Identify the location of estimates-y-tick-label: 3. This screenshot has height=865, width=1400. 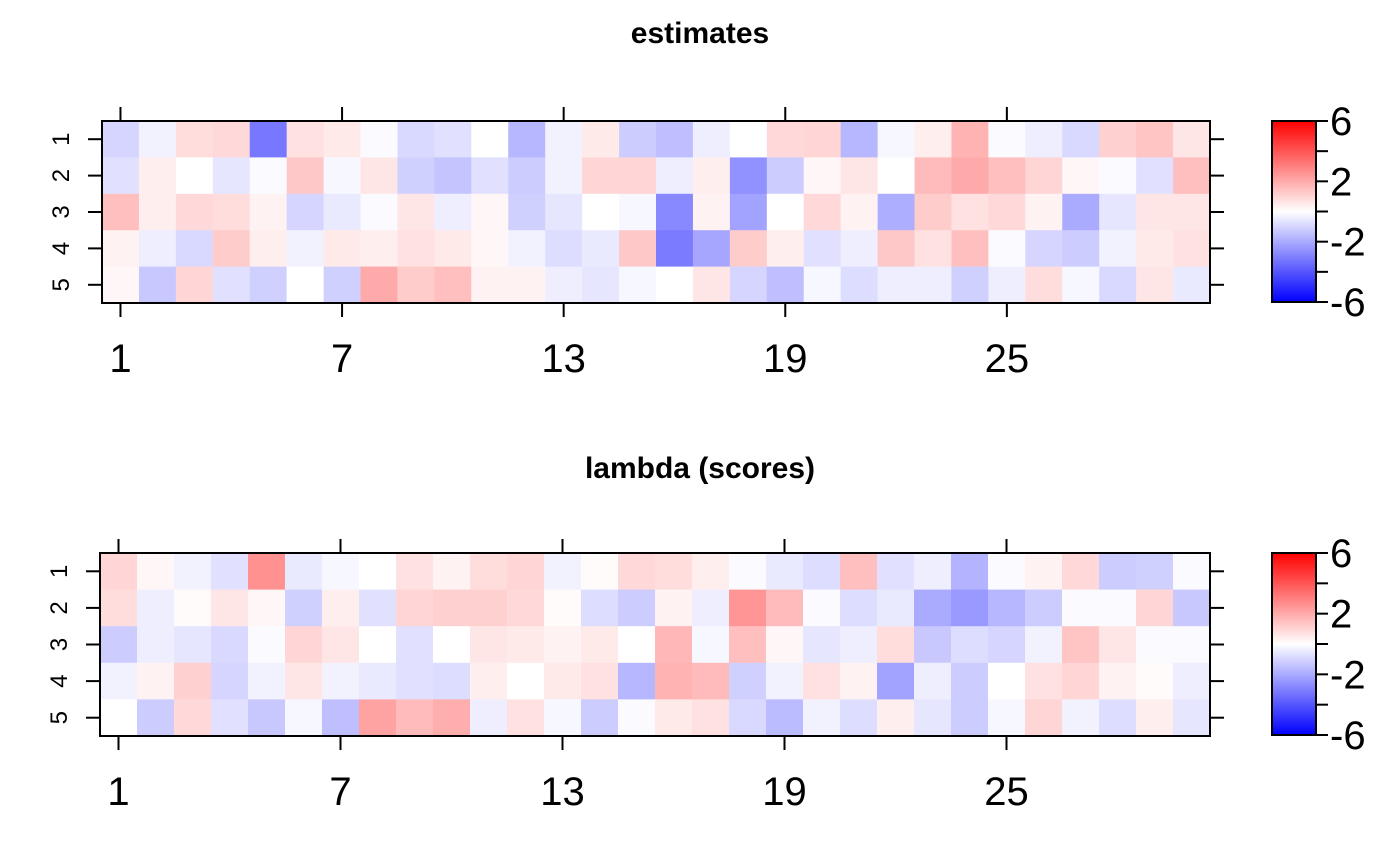
(61, 211).